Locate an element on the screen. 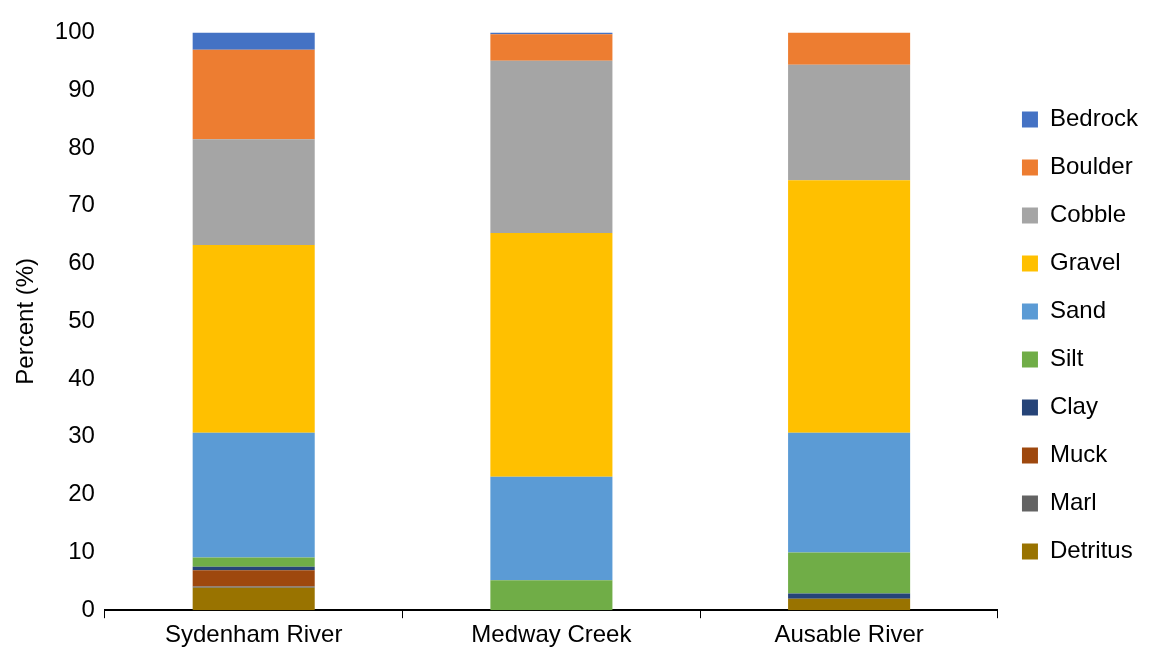 The image size is (1168, 661). x-tick-label: Medway Creek is located at coordinates (552, 634).